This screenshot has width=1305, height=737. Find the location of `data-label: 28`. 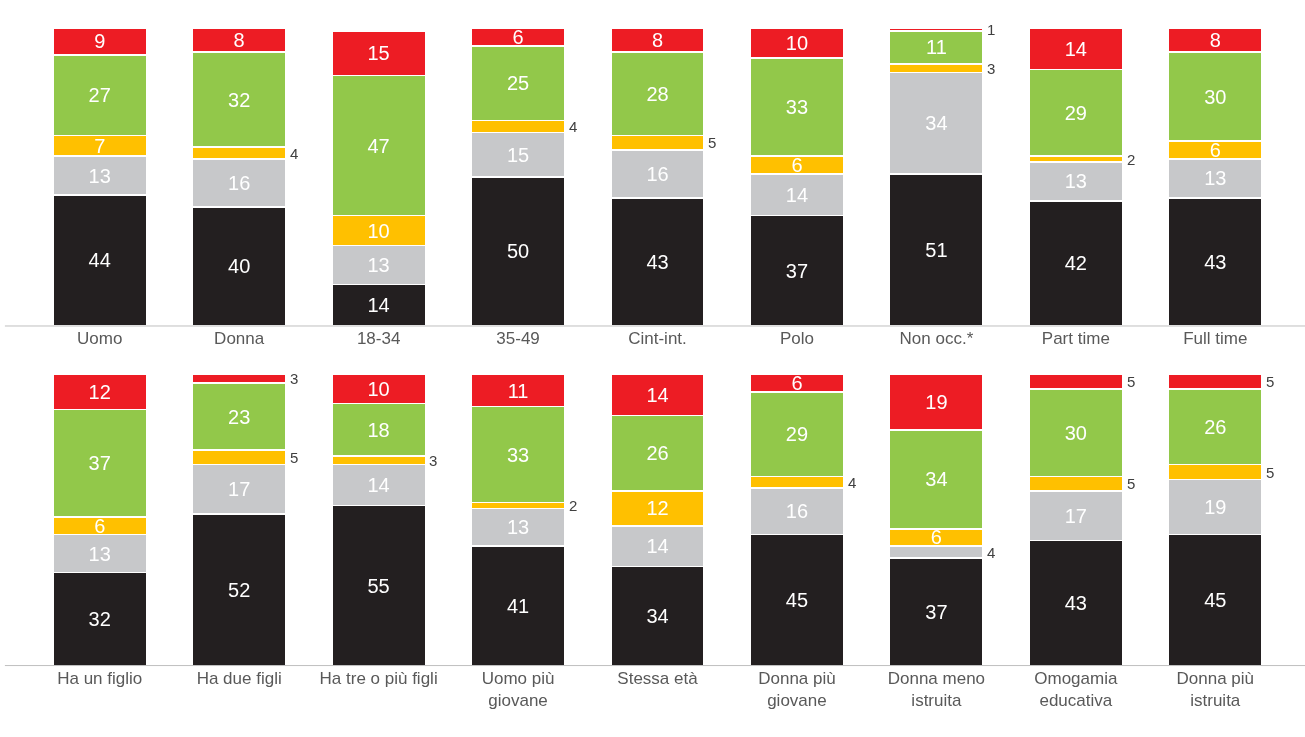

data-label: 28 is located at coordinates (657, 93).